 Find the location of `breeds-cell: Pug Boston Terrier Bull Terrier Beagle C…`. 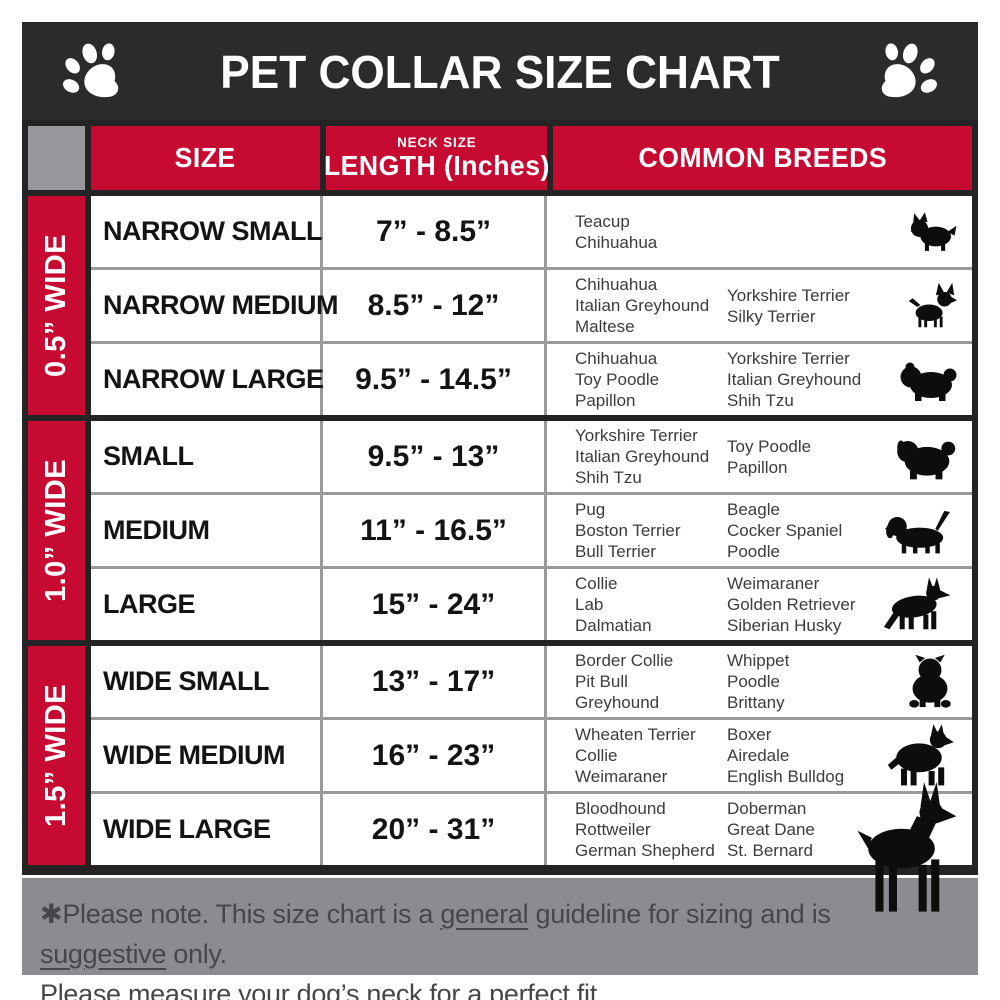

breeds-cell: Pug Boston Terrier Bull Terrier Beagle C… is located at coordinates (759, 530).